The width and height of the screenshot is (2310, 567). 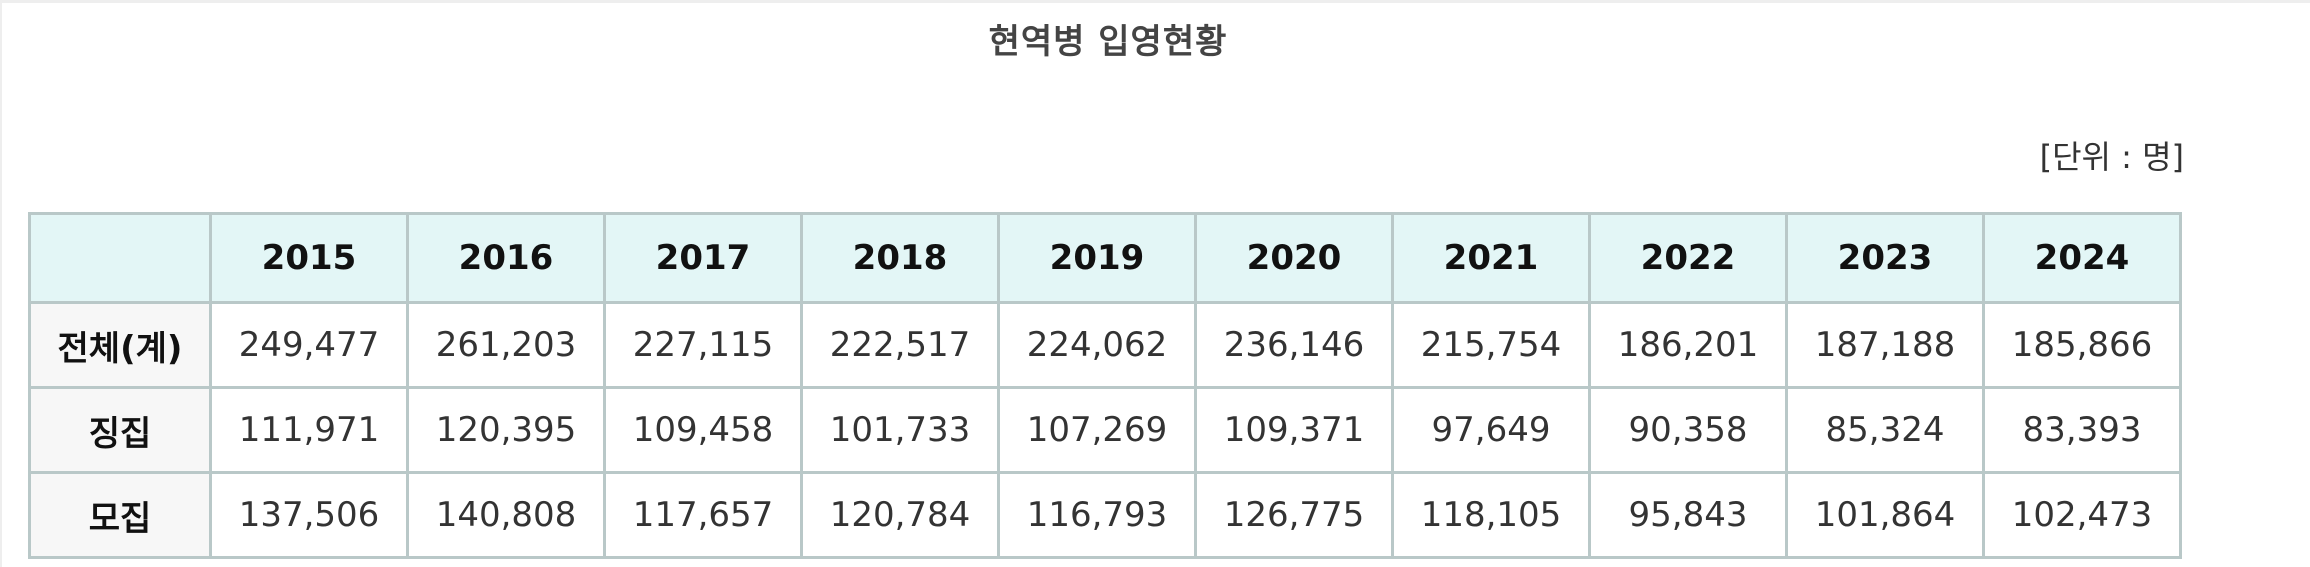 I want to click on table-cell: 101,864, so click(x=1885, y=515).